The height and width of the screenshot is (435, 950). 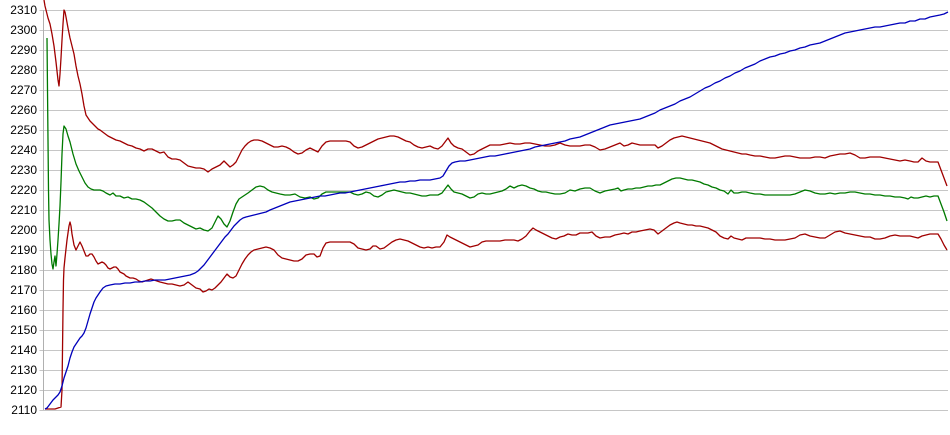 I want to click on y-axis-label: 2290, so click(x=23, y=50).